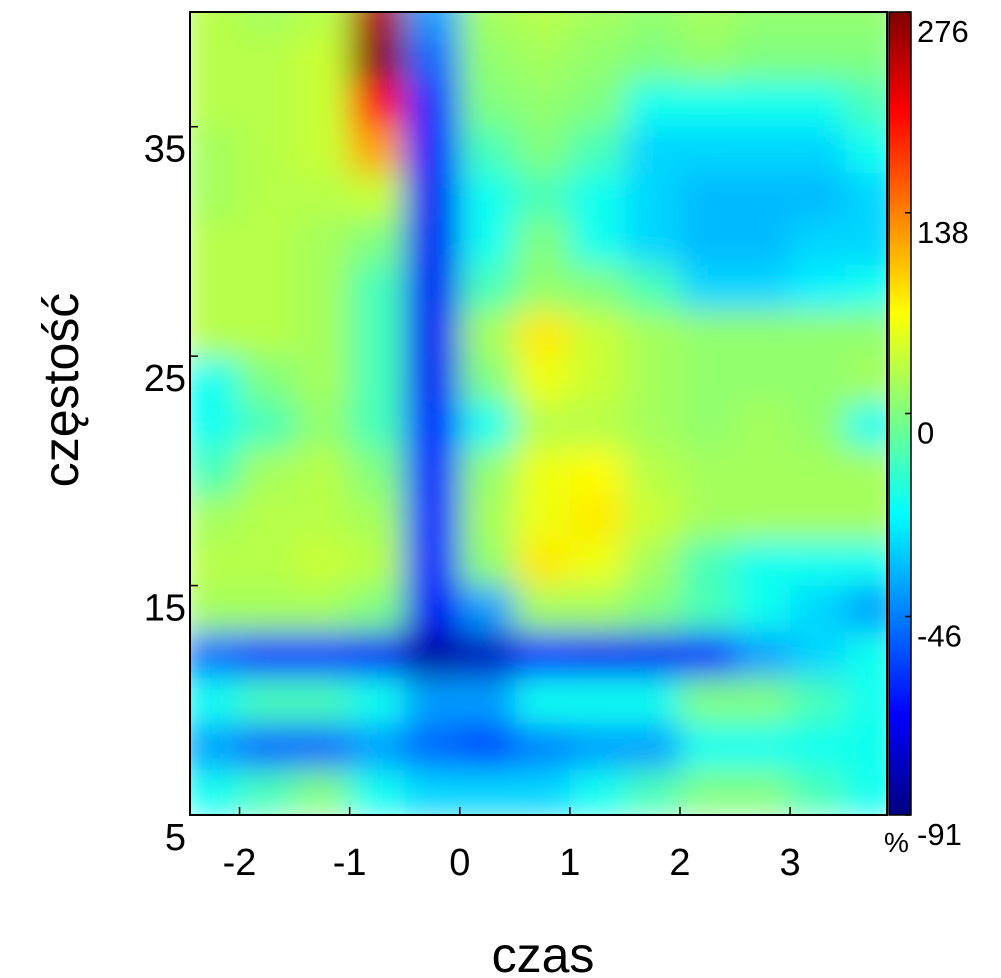 The height and width of the screenshot is (978, 1001). I want to click on colorbar-tick-label: 138, so click(943, 232).